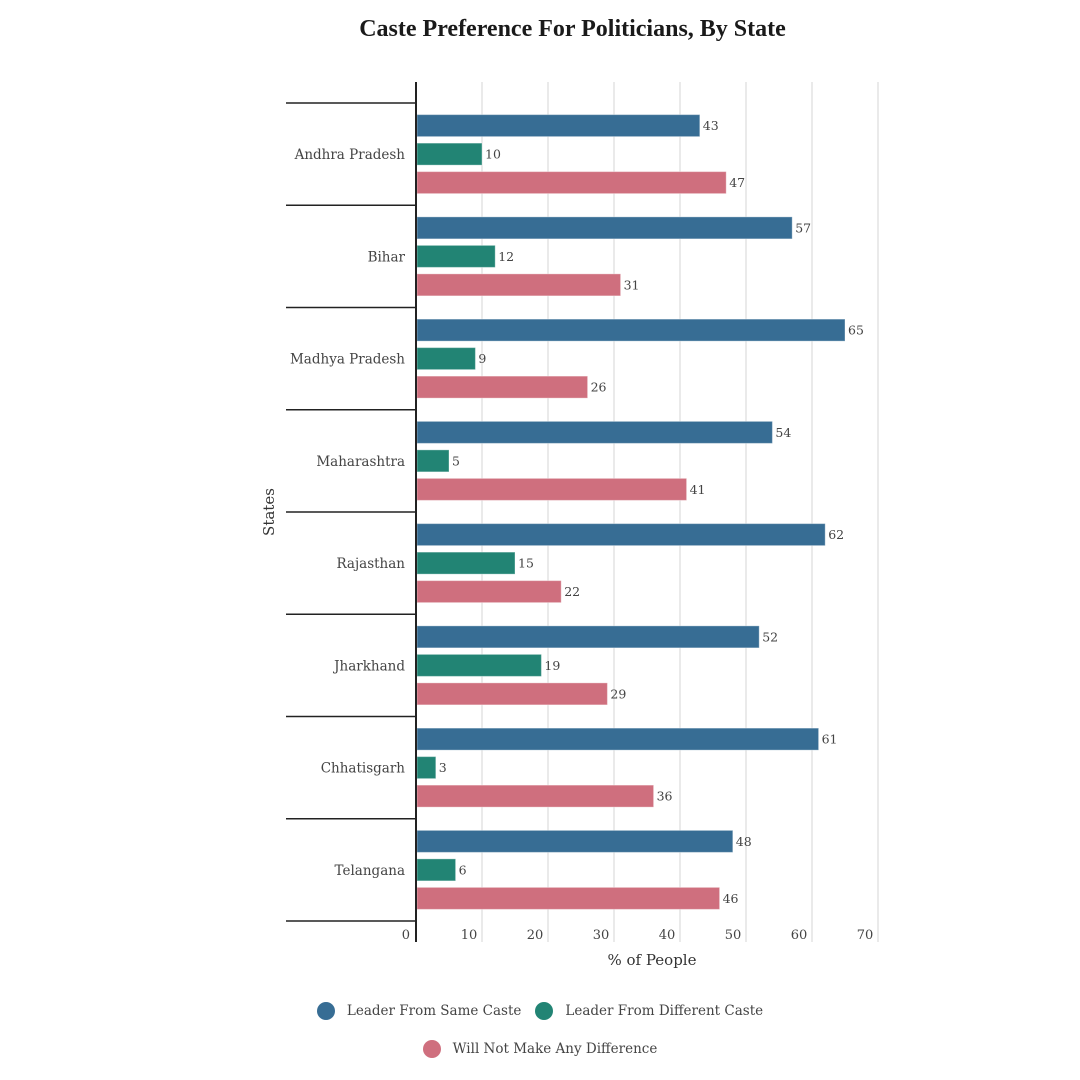 Image resolution: width=1080 pixels, height=1080 pixels. Describe the element at coordinates (599, 387) in the screenshot. I see `bar-value-label: 26` at that location.